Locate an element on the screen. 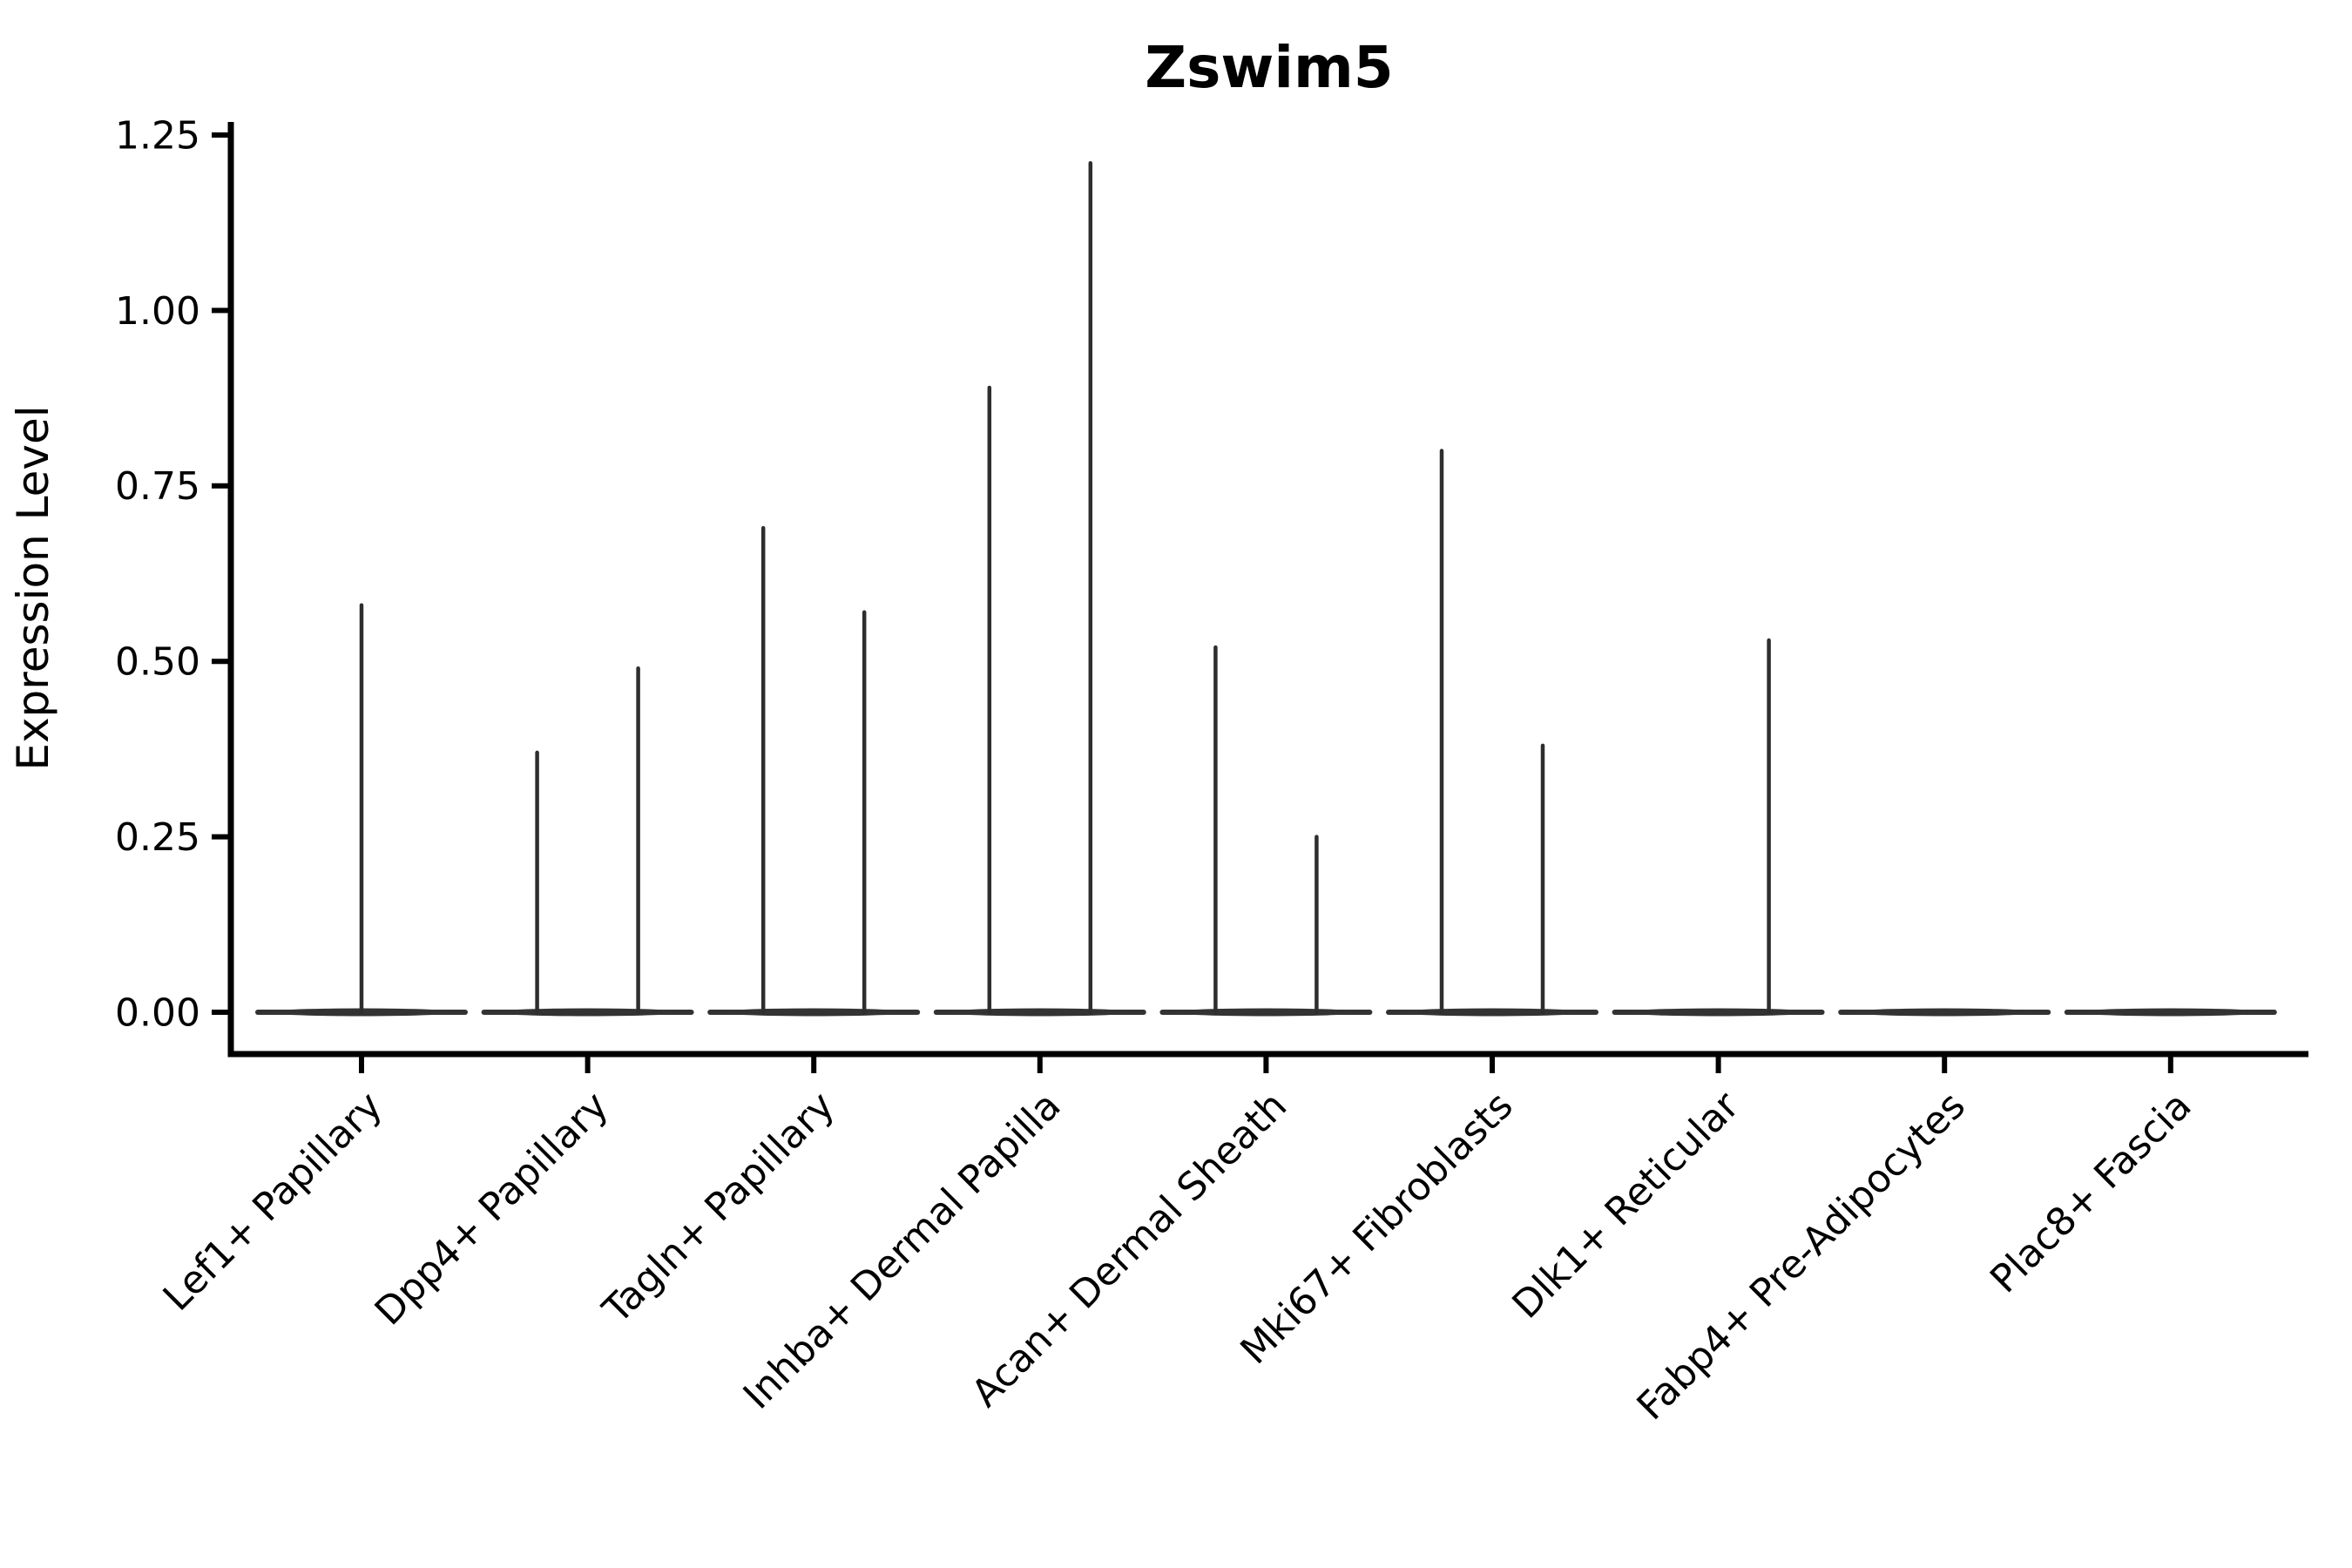 The image size is (2352, 1568). y-tick-label: 0.25 is located at coordinates (157, 837).